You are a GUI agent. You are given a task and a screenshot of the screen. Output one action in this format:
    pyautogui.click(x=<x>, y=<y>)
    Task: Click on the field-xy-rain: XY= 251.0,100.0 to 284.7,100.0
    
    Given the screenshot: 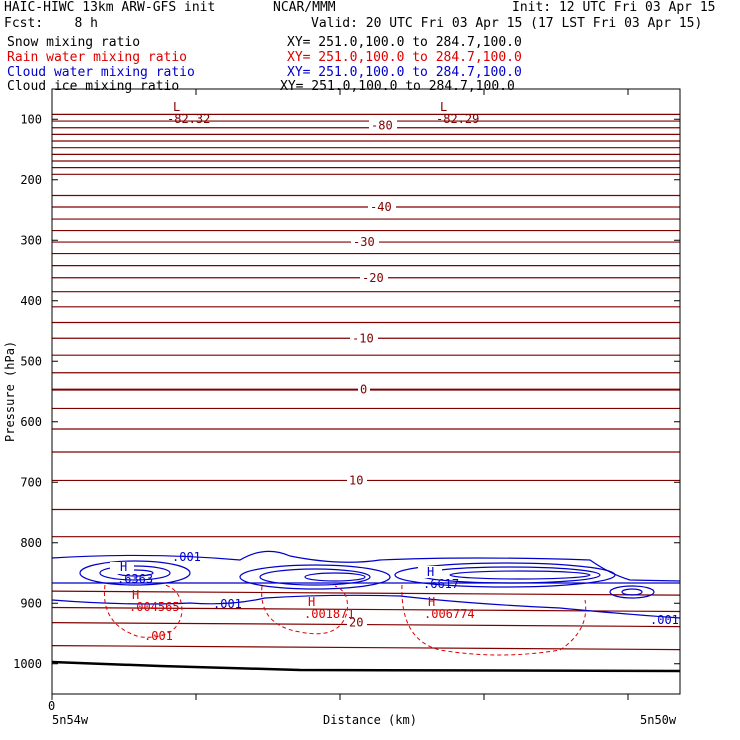 What is the action you would take?
    pyautogui.click(x=404, y=57)
    